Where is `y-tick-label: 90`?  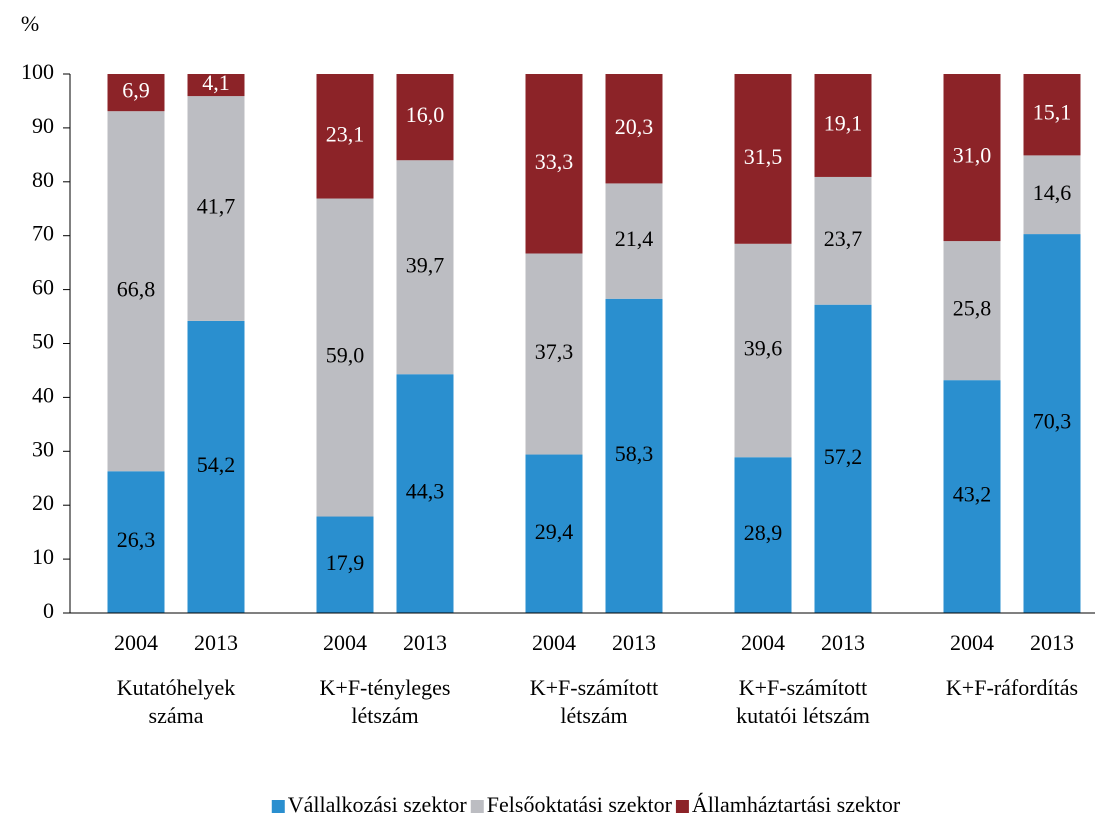 y-tick-label: 90 is located at coordinates (43, 125).